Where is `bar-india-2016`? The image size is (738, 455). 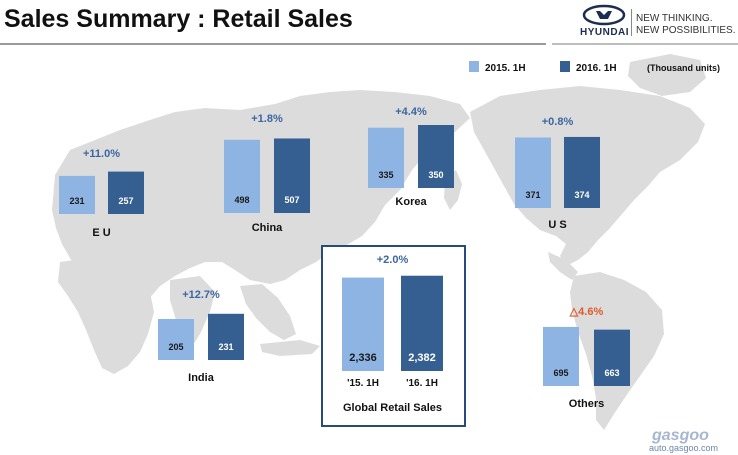
bar-india-2016 is located at coordinates (226, 336).